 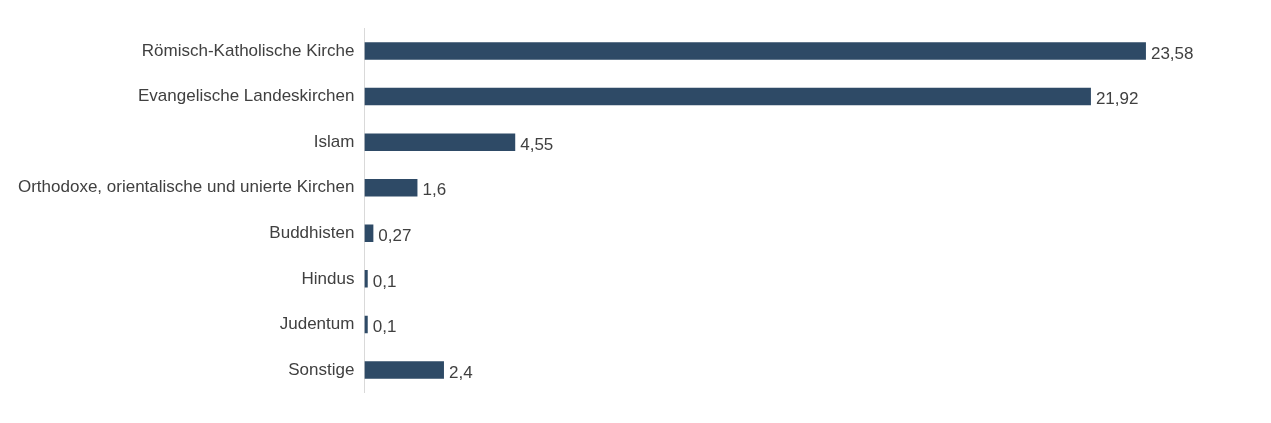 What do you see at coordinates (1172, 53) in the screenshot?
I see `data-label: 23,58` at bounding box center [1172, 53].